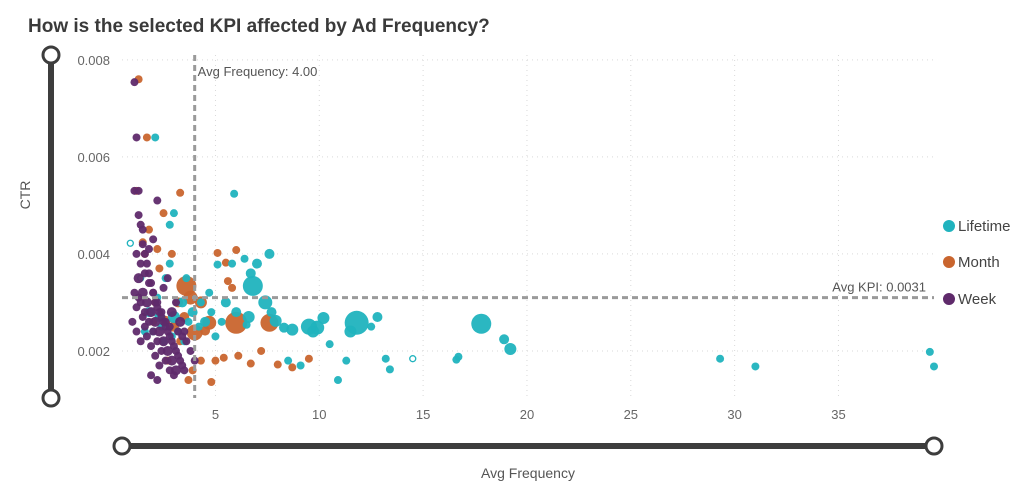 The image size is (1025, 494). What do you see at coordinates (977, 226) in the screenshot?
I see `legend-item-lifetime: Lifetime` at bounding box center [977, 226].